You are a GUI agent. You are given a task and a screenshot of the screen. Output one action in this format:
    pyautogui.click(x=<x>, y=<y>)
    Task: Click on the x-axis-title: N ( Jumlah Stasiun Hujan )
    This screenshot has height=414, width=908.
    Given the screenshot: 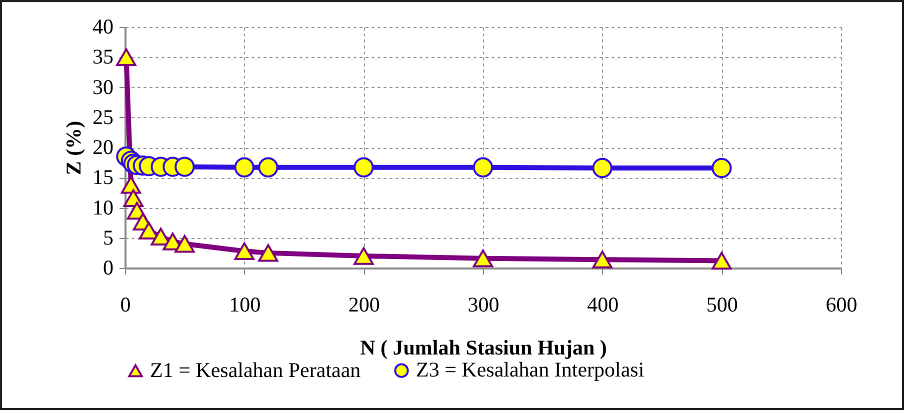 What is the action you would take?
    pyautogui.click(x=483, y=348)
    